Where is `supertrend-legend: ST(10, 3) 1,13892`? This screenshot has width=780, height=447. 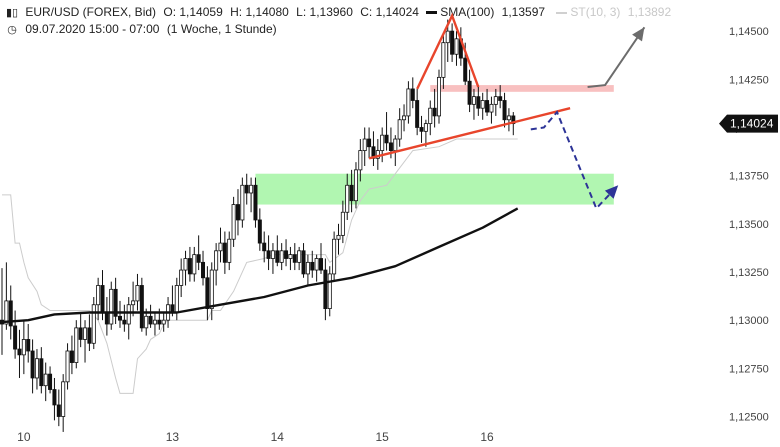
supertrend-legend: ST(10, 3) 1,13892 is located at coordinates (615, 12).